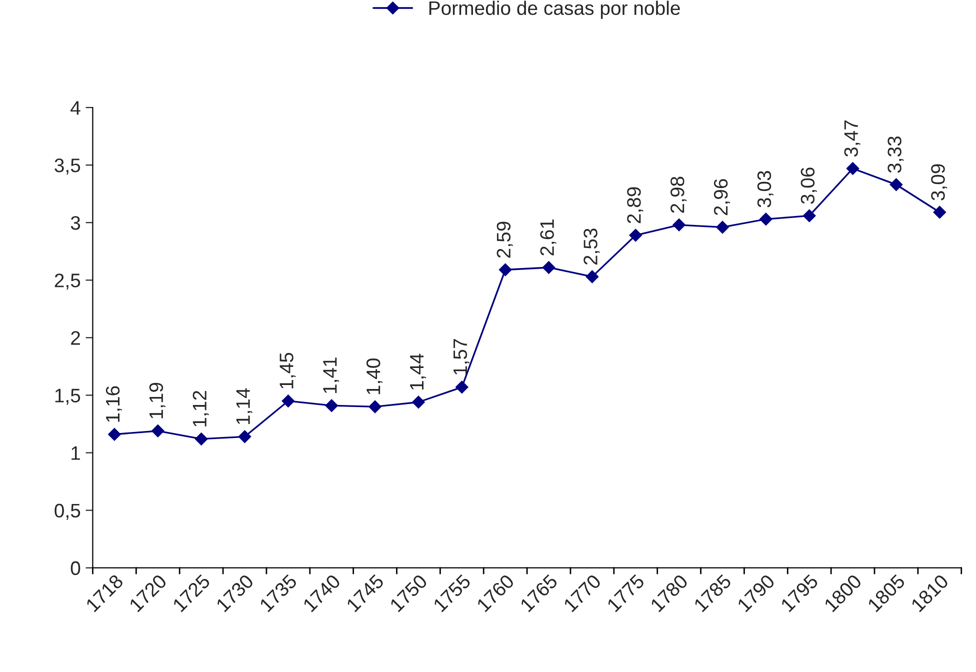  I want to click on y-tick-label: 3,5, so click(67, 166).